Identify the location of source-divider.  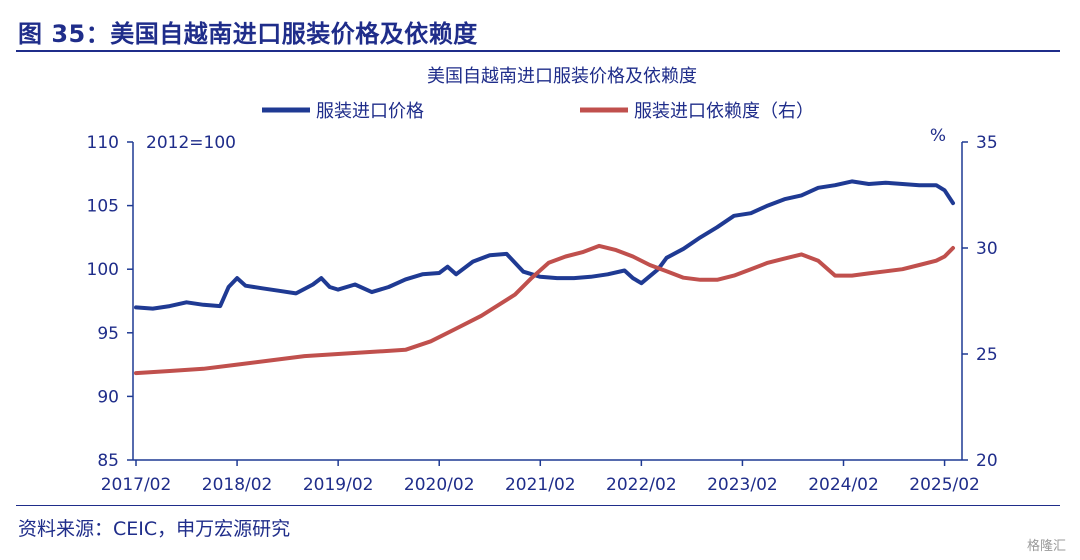
(538, 505).